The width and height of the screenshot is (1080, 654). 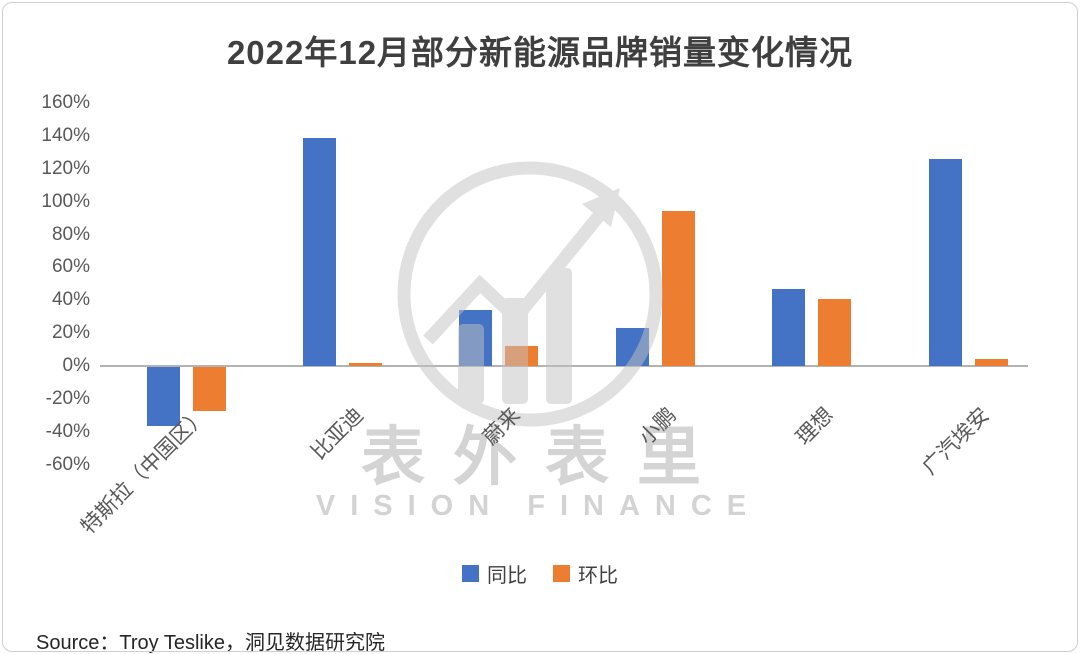 I want to click on source-text: Source：Troy Teslike，洞见数据研究院, so click(x=210, y=643).